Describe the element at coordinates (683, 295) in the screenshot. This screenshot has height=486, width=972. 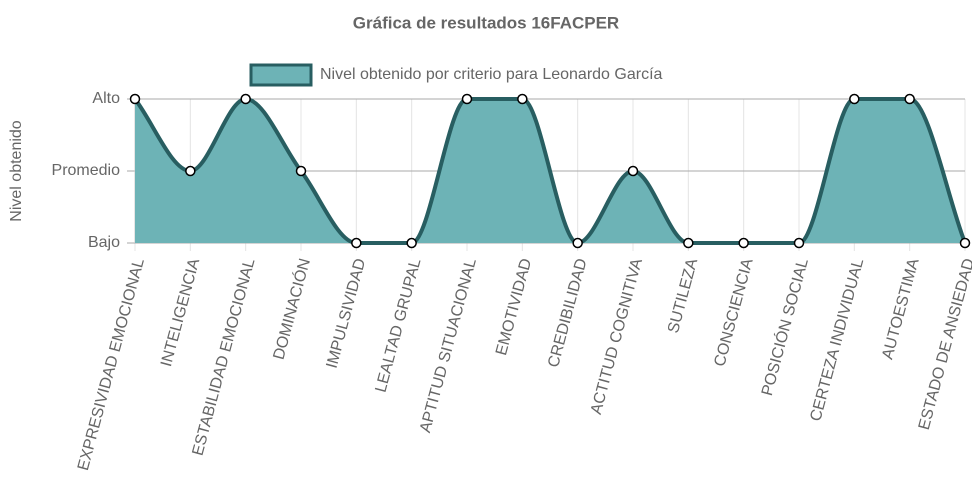
I see `x-tick-label: SUTILEZA` at that location.